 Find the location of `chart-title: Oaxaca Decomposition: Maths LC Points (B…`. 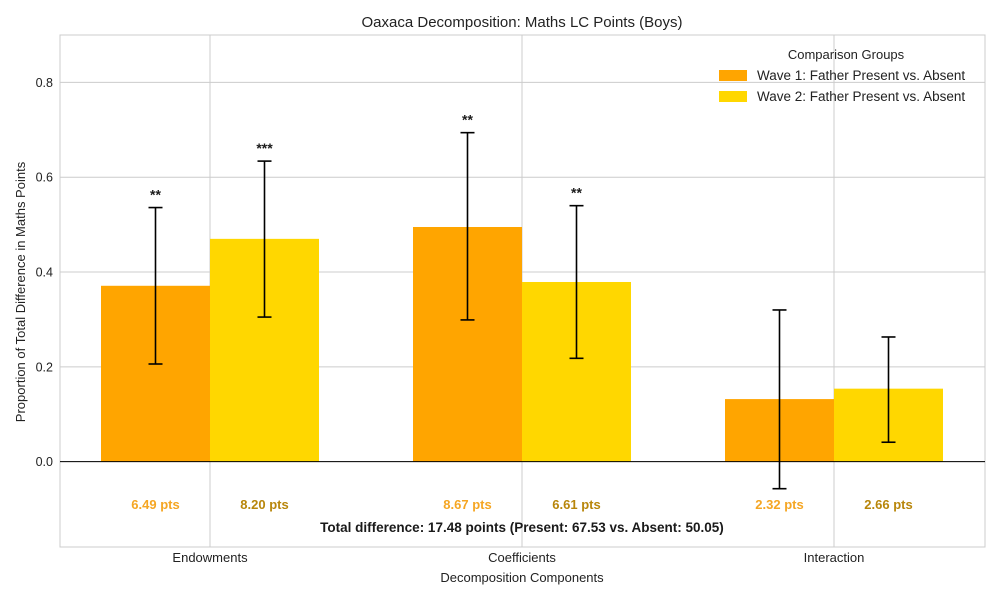

chart-title: Oaxaca Decomposition: Maths LC Points (B… is located at coordinates (522, 22).